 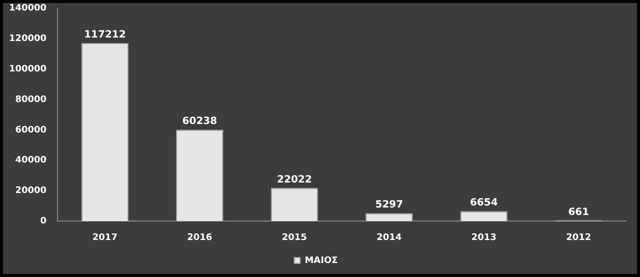 What do you see at coordinates (484, 203) in the screenshot?
I see `data-label: 6654` at bounding box center [484, 203].